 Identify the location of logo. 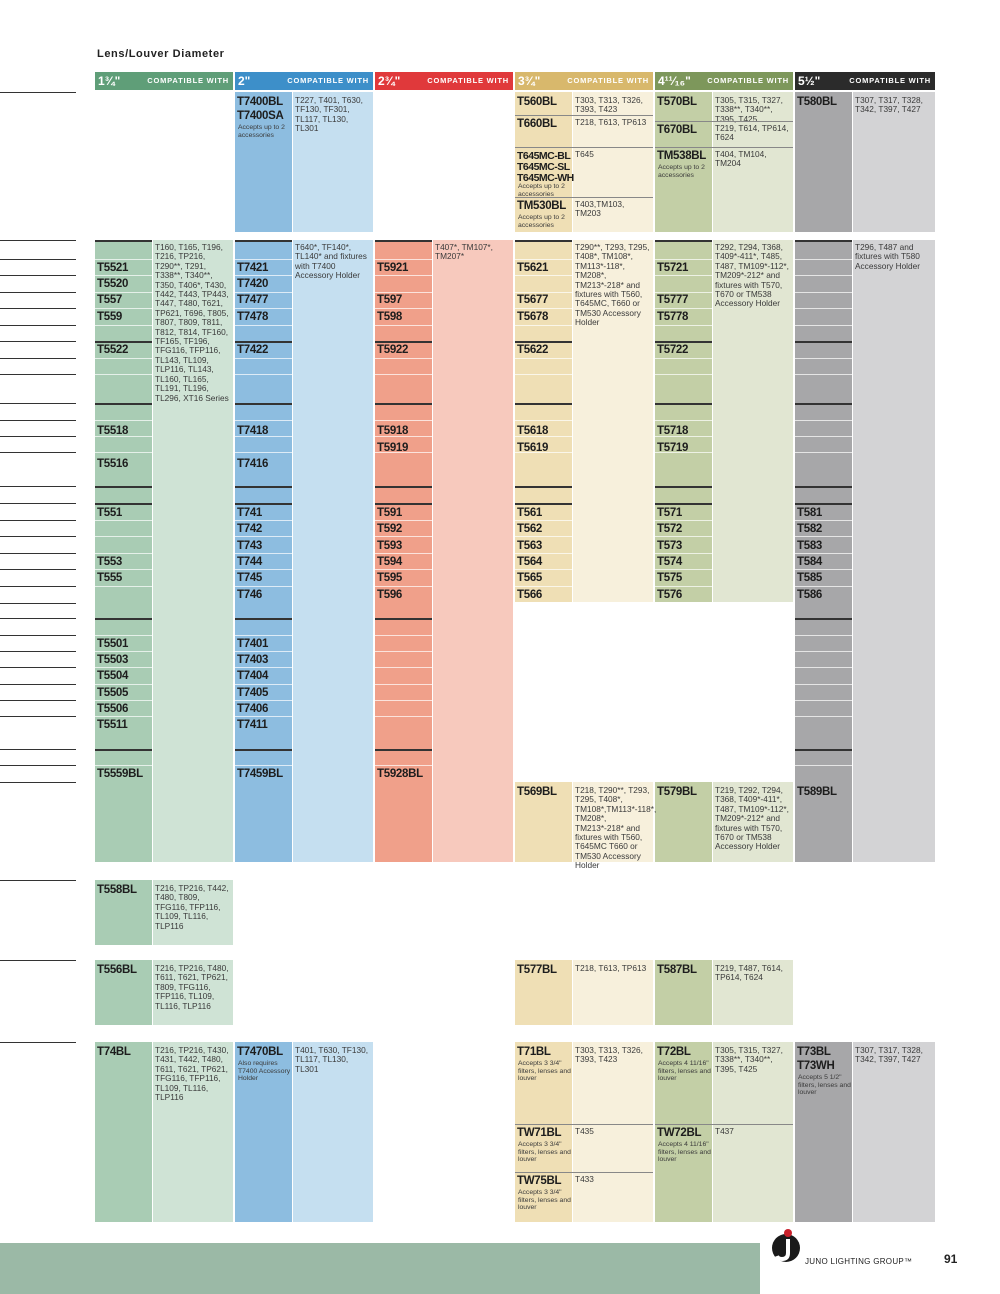
(786, 1245).